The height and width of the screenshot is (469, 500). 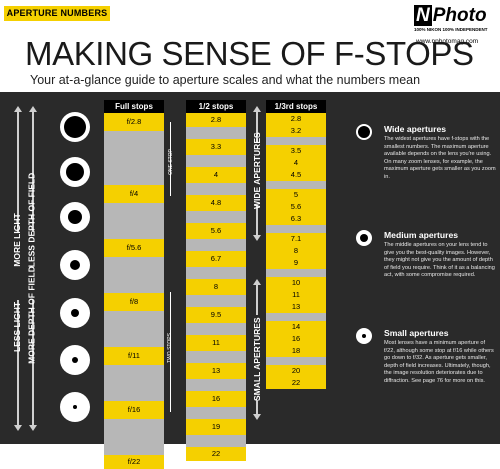 I want to click on cell: 3.3, so click(x=216, y=147).